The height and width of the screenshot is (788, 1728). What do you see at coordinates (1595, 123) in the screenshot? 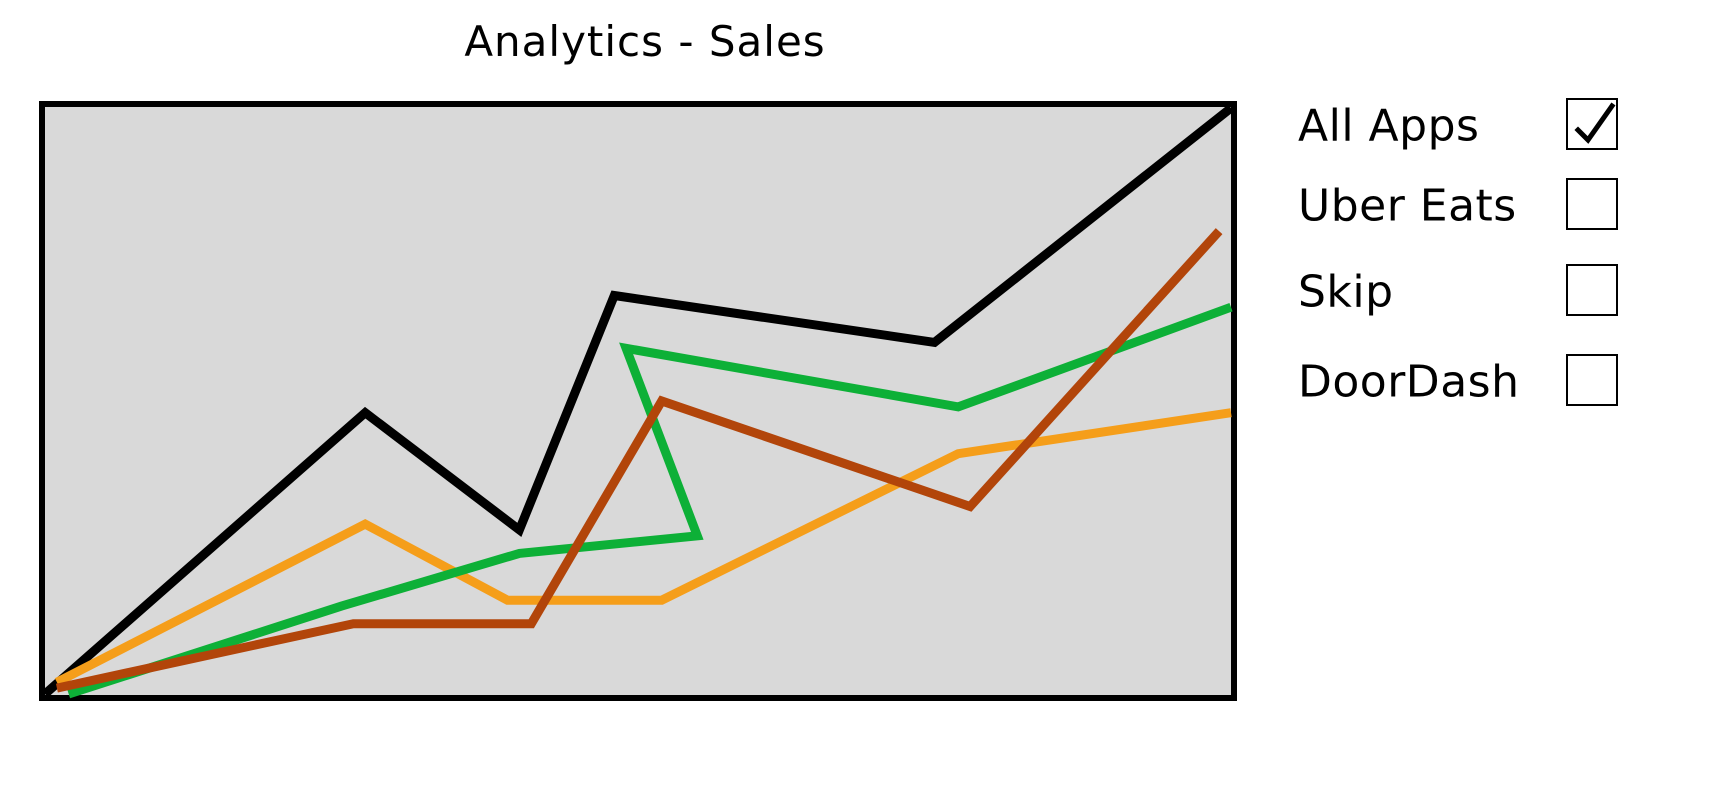
I see `checkmark-icon` at bounding box center [1595, 123].